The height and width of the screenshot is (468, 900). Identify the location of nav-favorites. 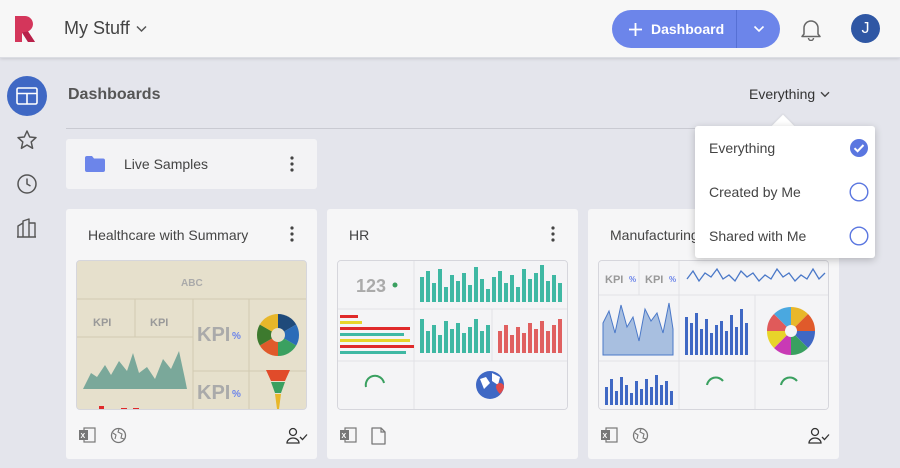
(27, 140).